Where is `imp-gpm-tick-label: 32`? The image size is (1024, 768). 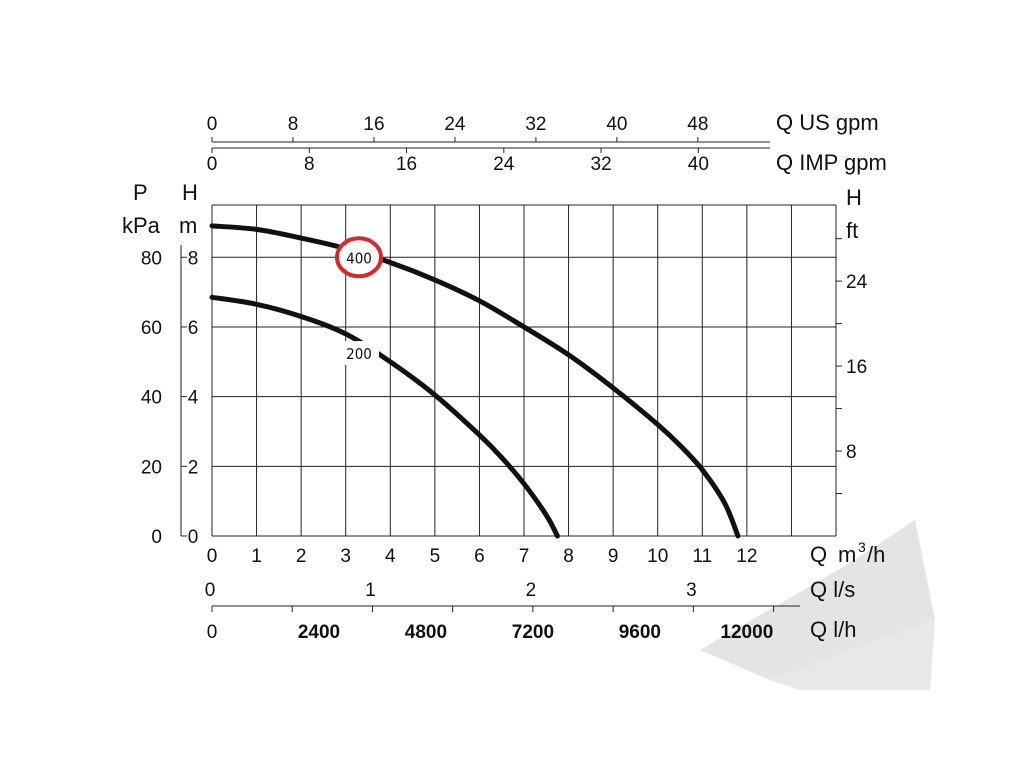 imp-gpm-tick-label: 32 is located at coordinates (601, 164).